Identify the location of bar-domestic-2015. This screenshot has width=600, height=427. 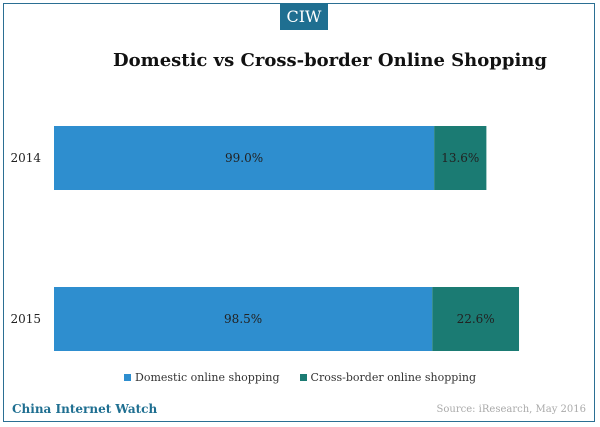
(243, 319).